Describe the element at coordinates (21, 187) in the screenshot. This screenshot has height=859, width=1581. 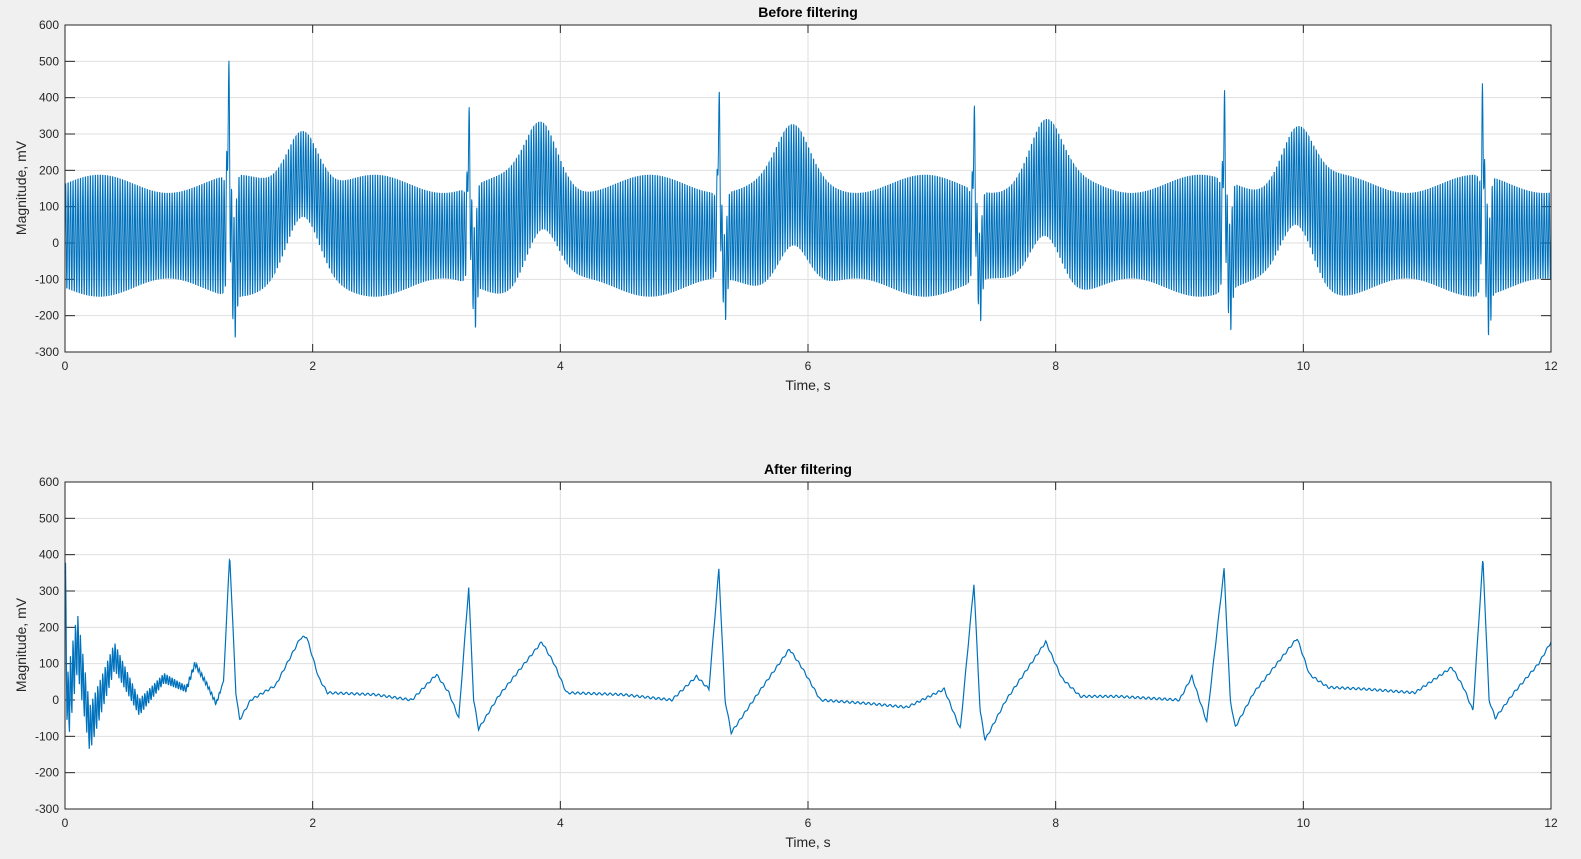
I see `y-axis-label-before: Magnitude, mV` at that location.